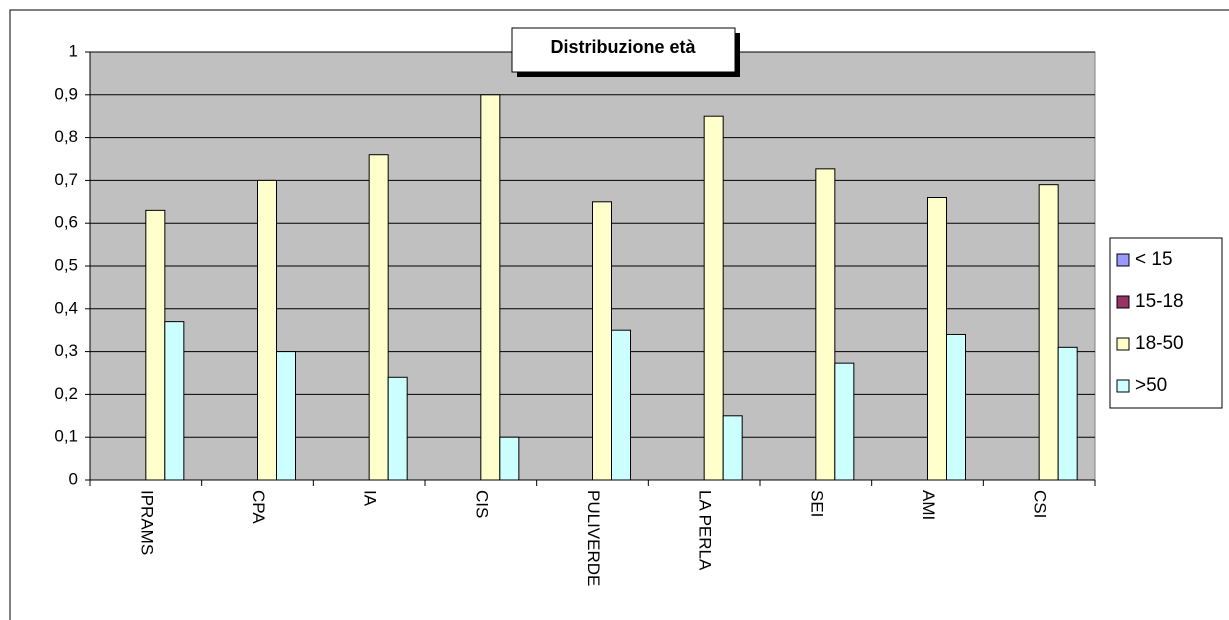  Describe the element at coordinates (66, 307) in the screenshot. I see `y-tick-label: 0,4` at that location.